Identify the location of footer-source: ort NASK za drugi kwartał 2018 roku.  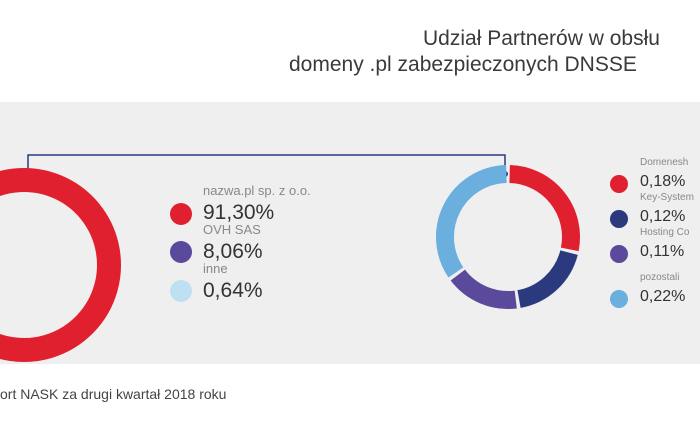
(113, 394).